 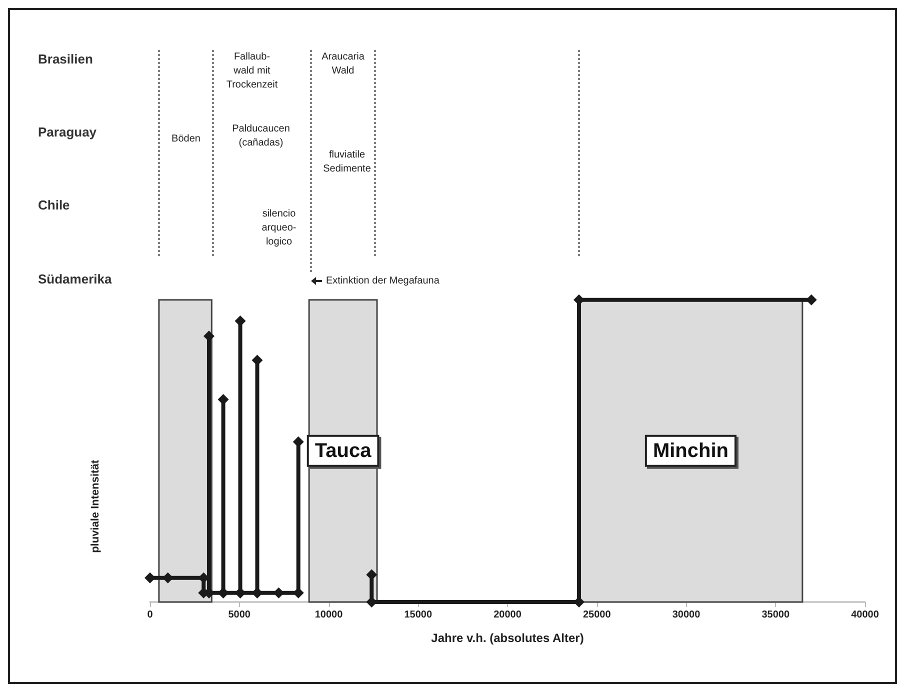 I want to click on x-tick-label: 25000, so click(x=597, y=615).